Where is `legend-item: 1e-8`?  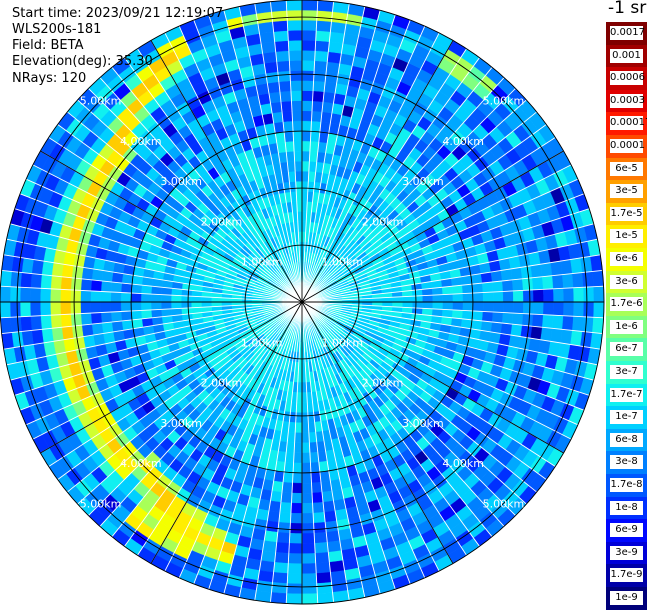 legend-item: 1e-8 is located at coordinates (626, 508).